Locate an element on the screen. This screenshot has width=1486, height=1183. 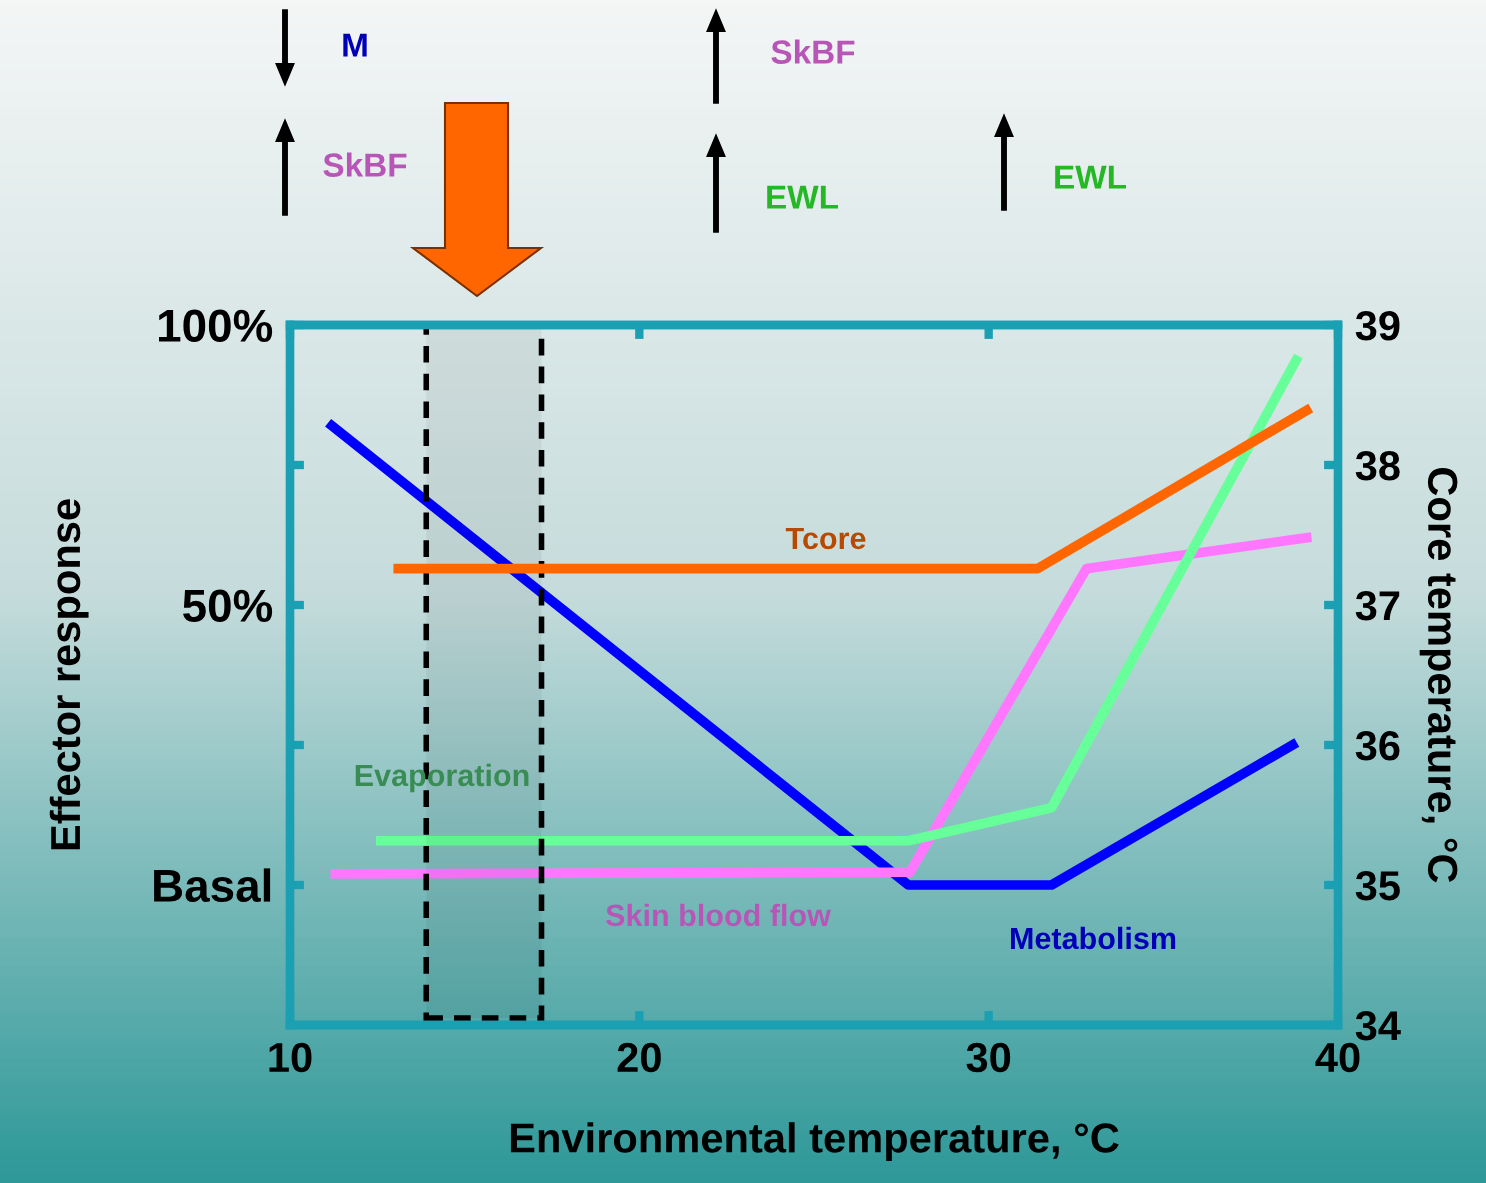
y-tick-label: 100% is located at coordinates (216, 326).